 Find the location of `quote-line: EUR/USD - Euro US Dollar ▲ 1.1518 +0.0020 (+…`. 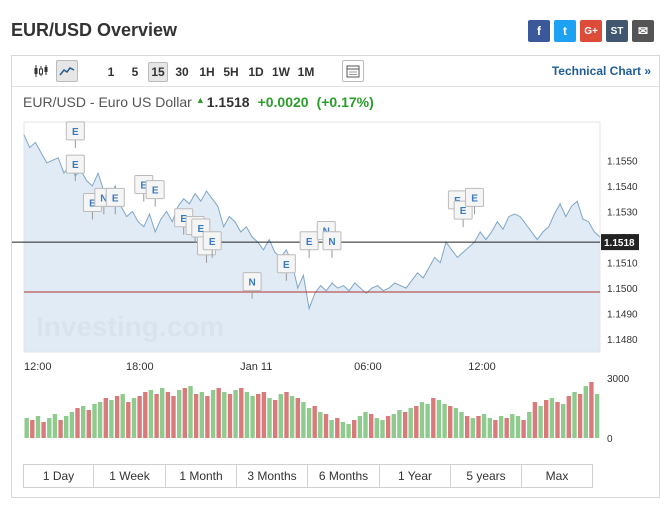

quote-line: EUR/USD - Euro US Dollar ▲ 1.1518 +0.0020 (+… is located at coordinates (198, 102).